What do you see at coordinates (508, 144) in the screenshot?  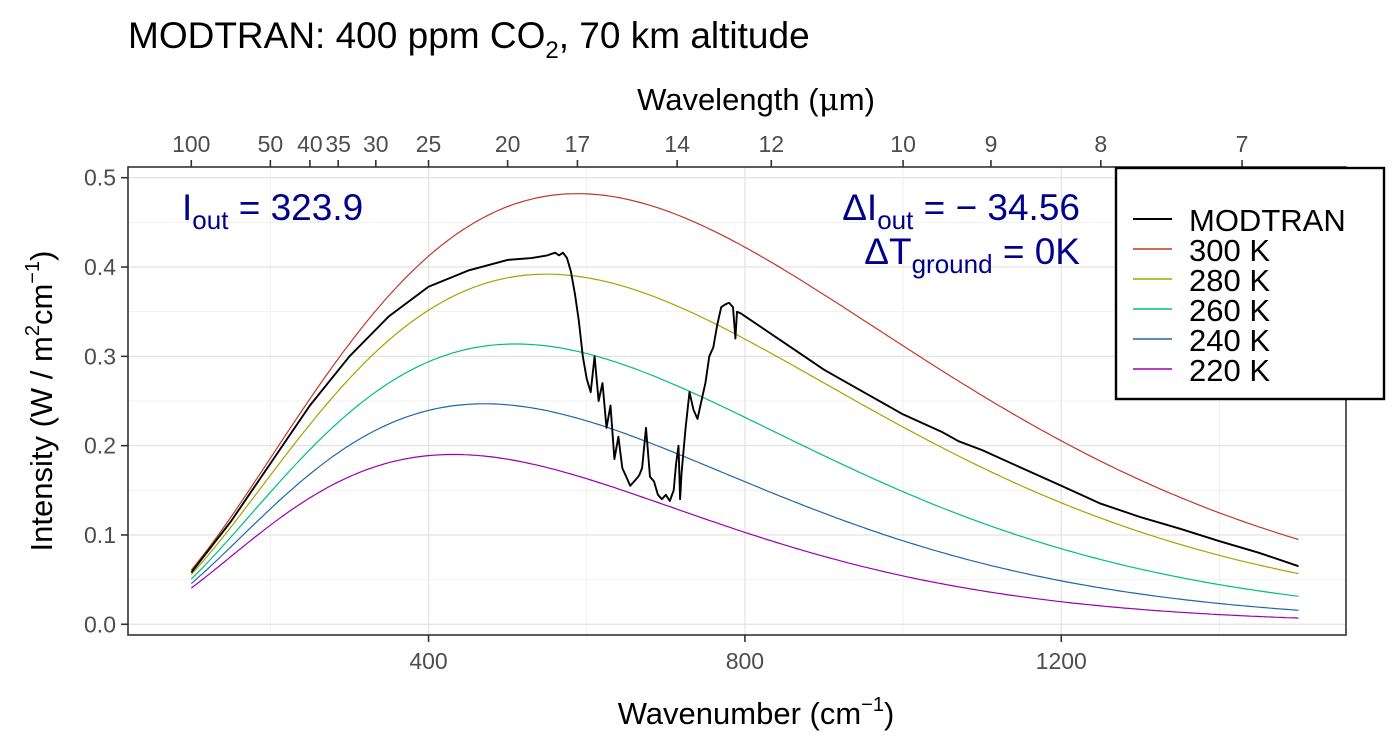 I see `top-tick-label: 20` at bounding box center [508, 144].